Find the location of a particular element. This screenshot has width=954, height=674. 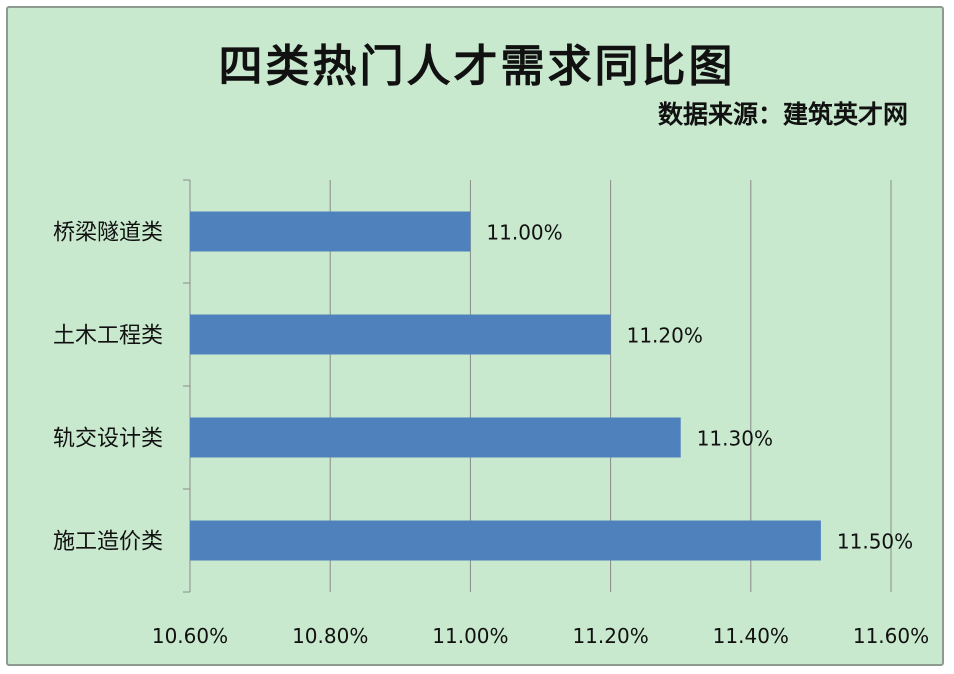

category-label: 轨交设计类 is located at coordinates (108, 439).